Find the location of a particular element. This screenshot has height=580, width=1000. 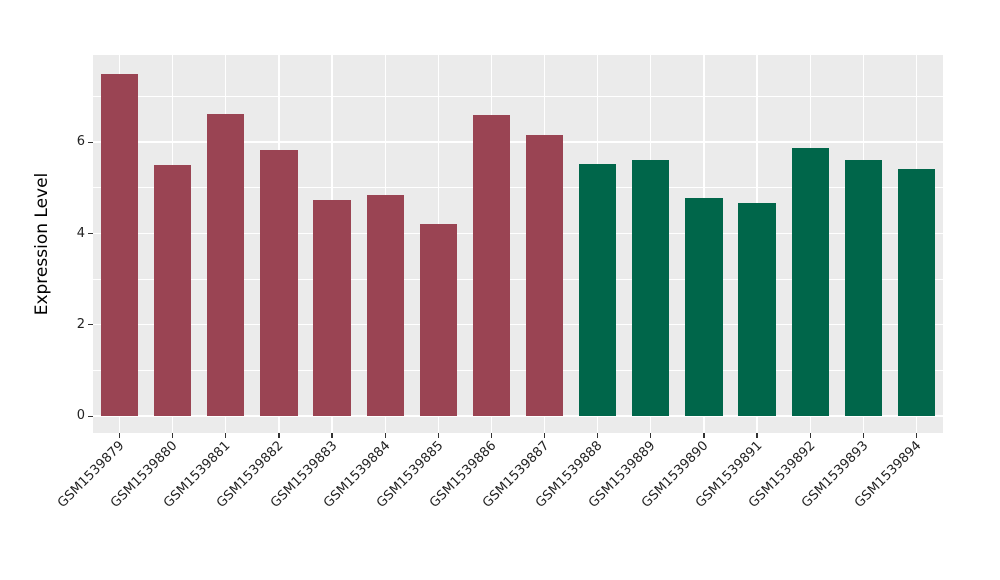

bar-GSM1539888 is located at coordinates (598, 290).